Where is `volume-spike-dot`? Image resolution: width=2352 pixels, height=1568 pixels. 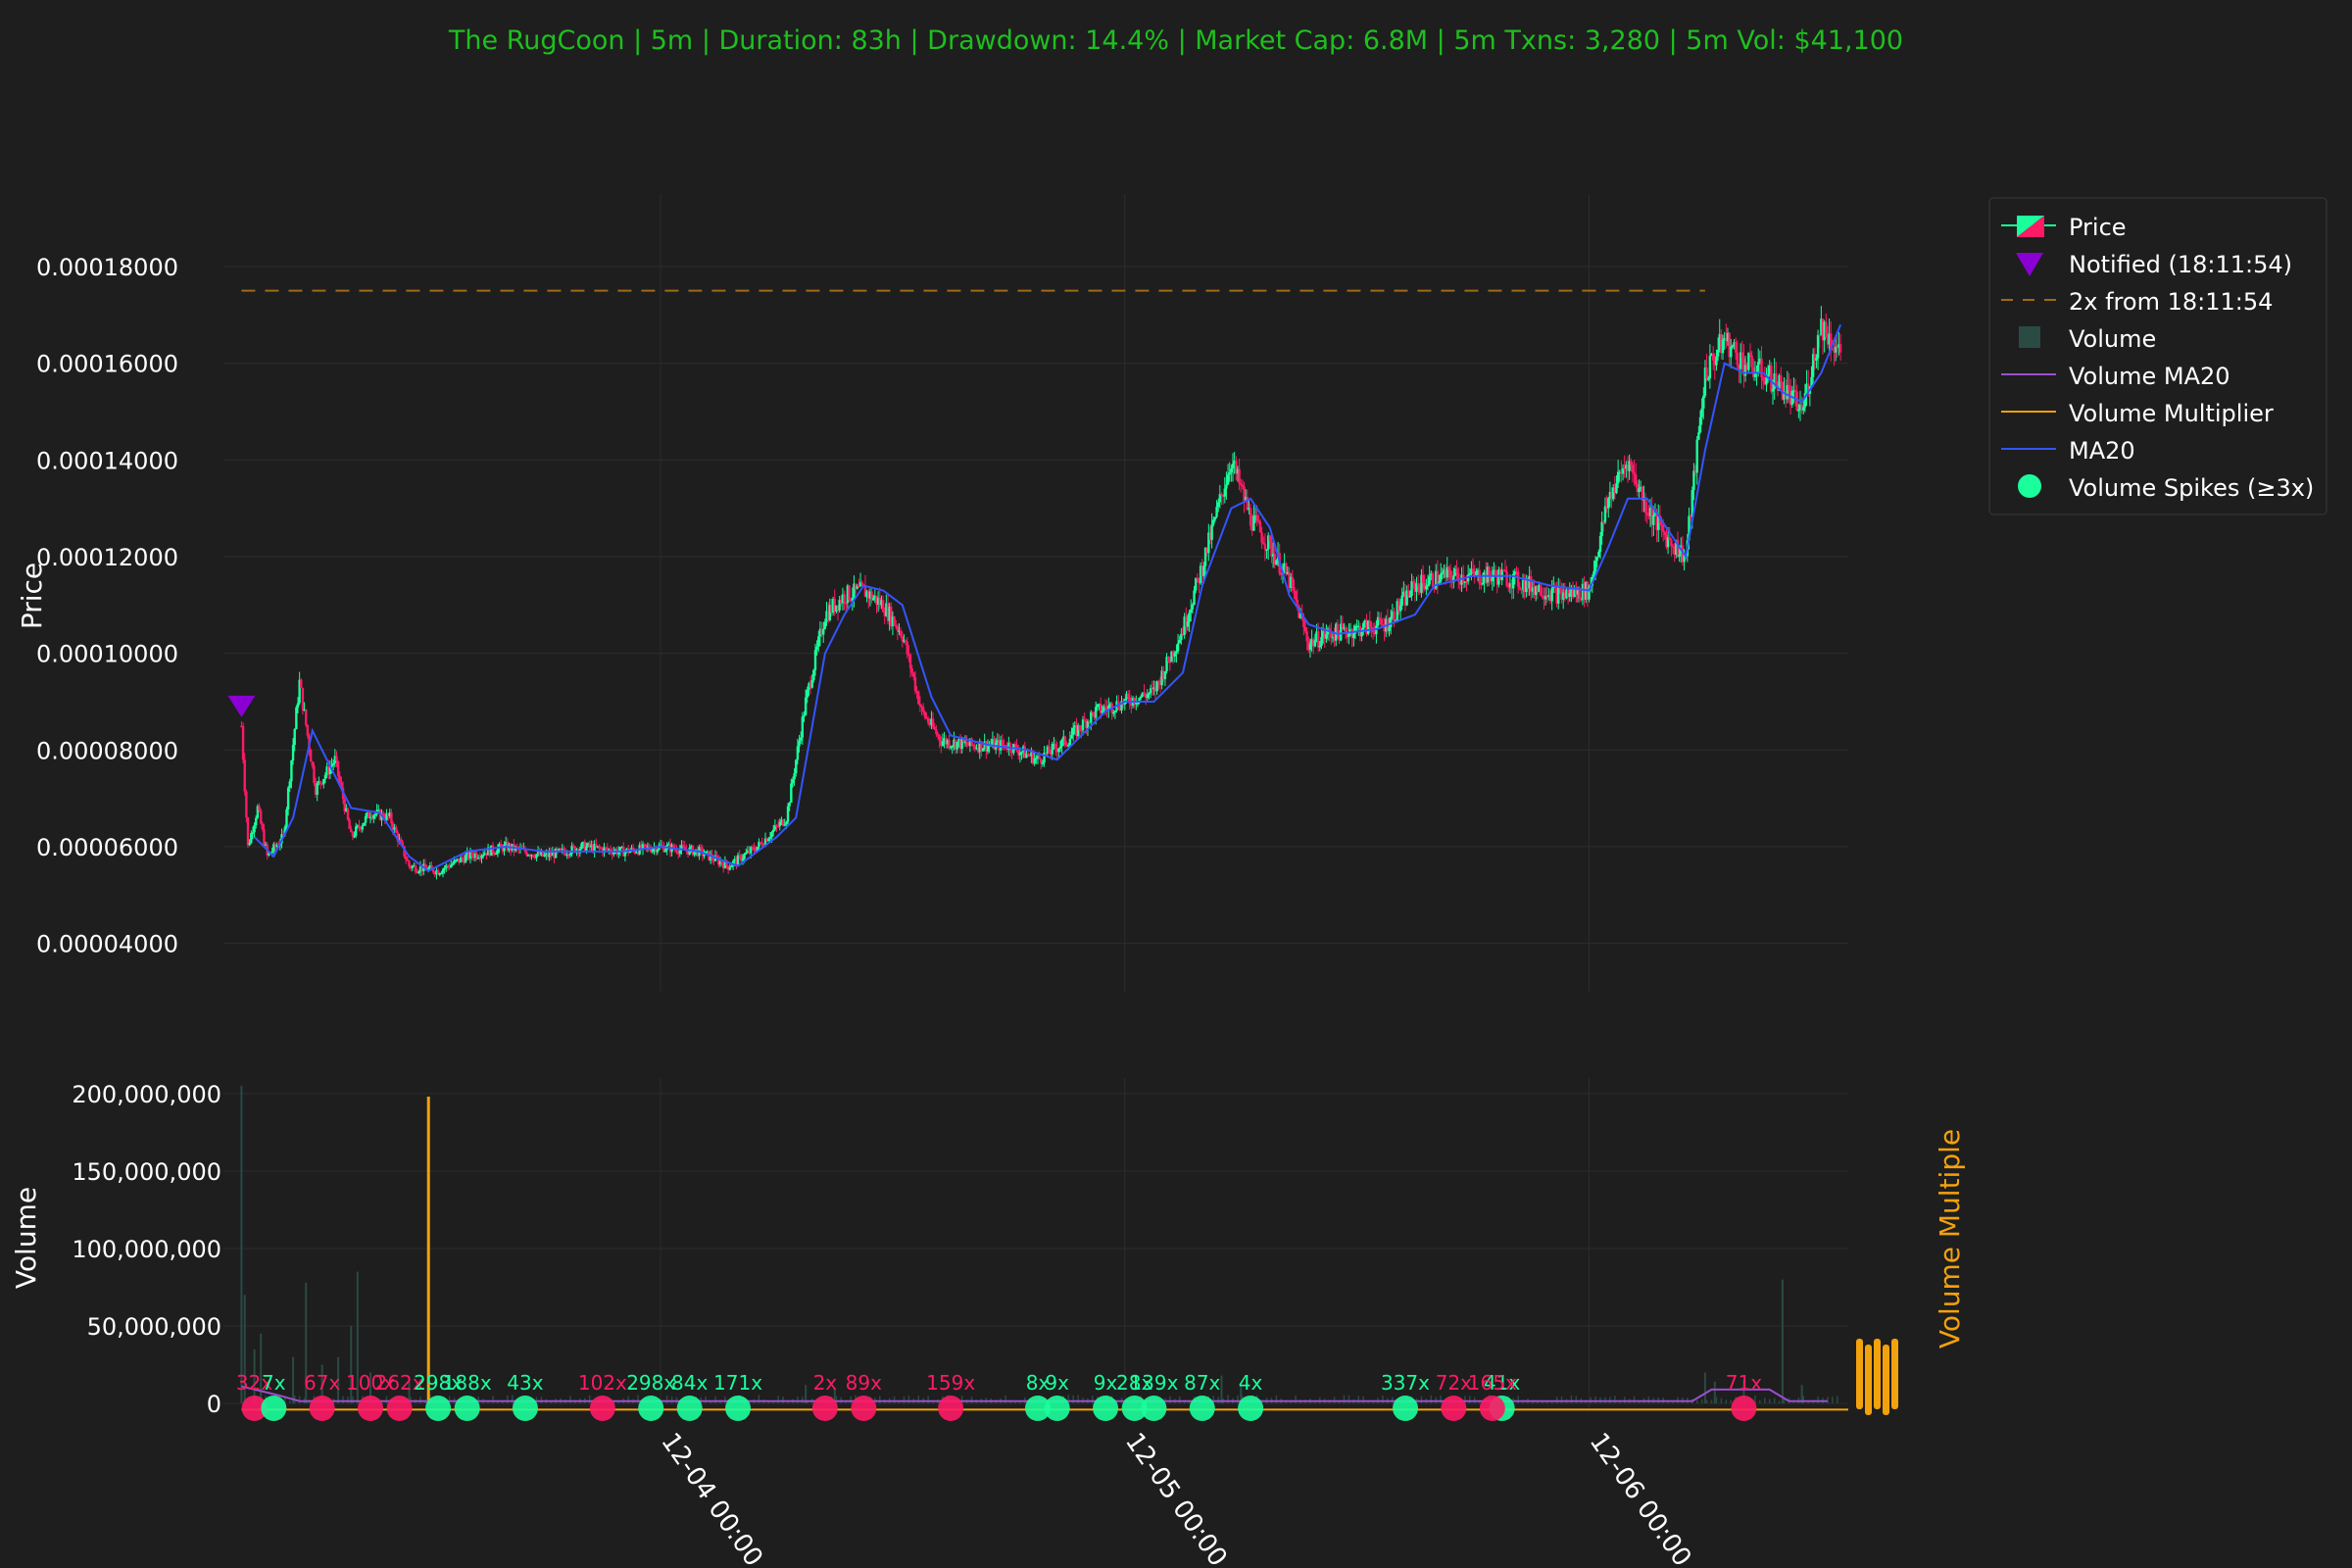
volume-spike-dot is located at coordinates (1744, 1408).